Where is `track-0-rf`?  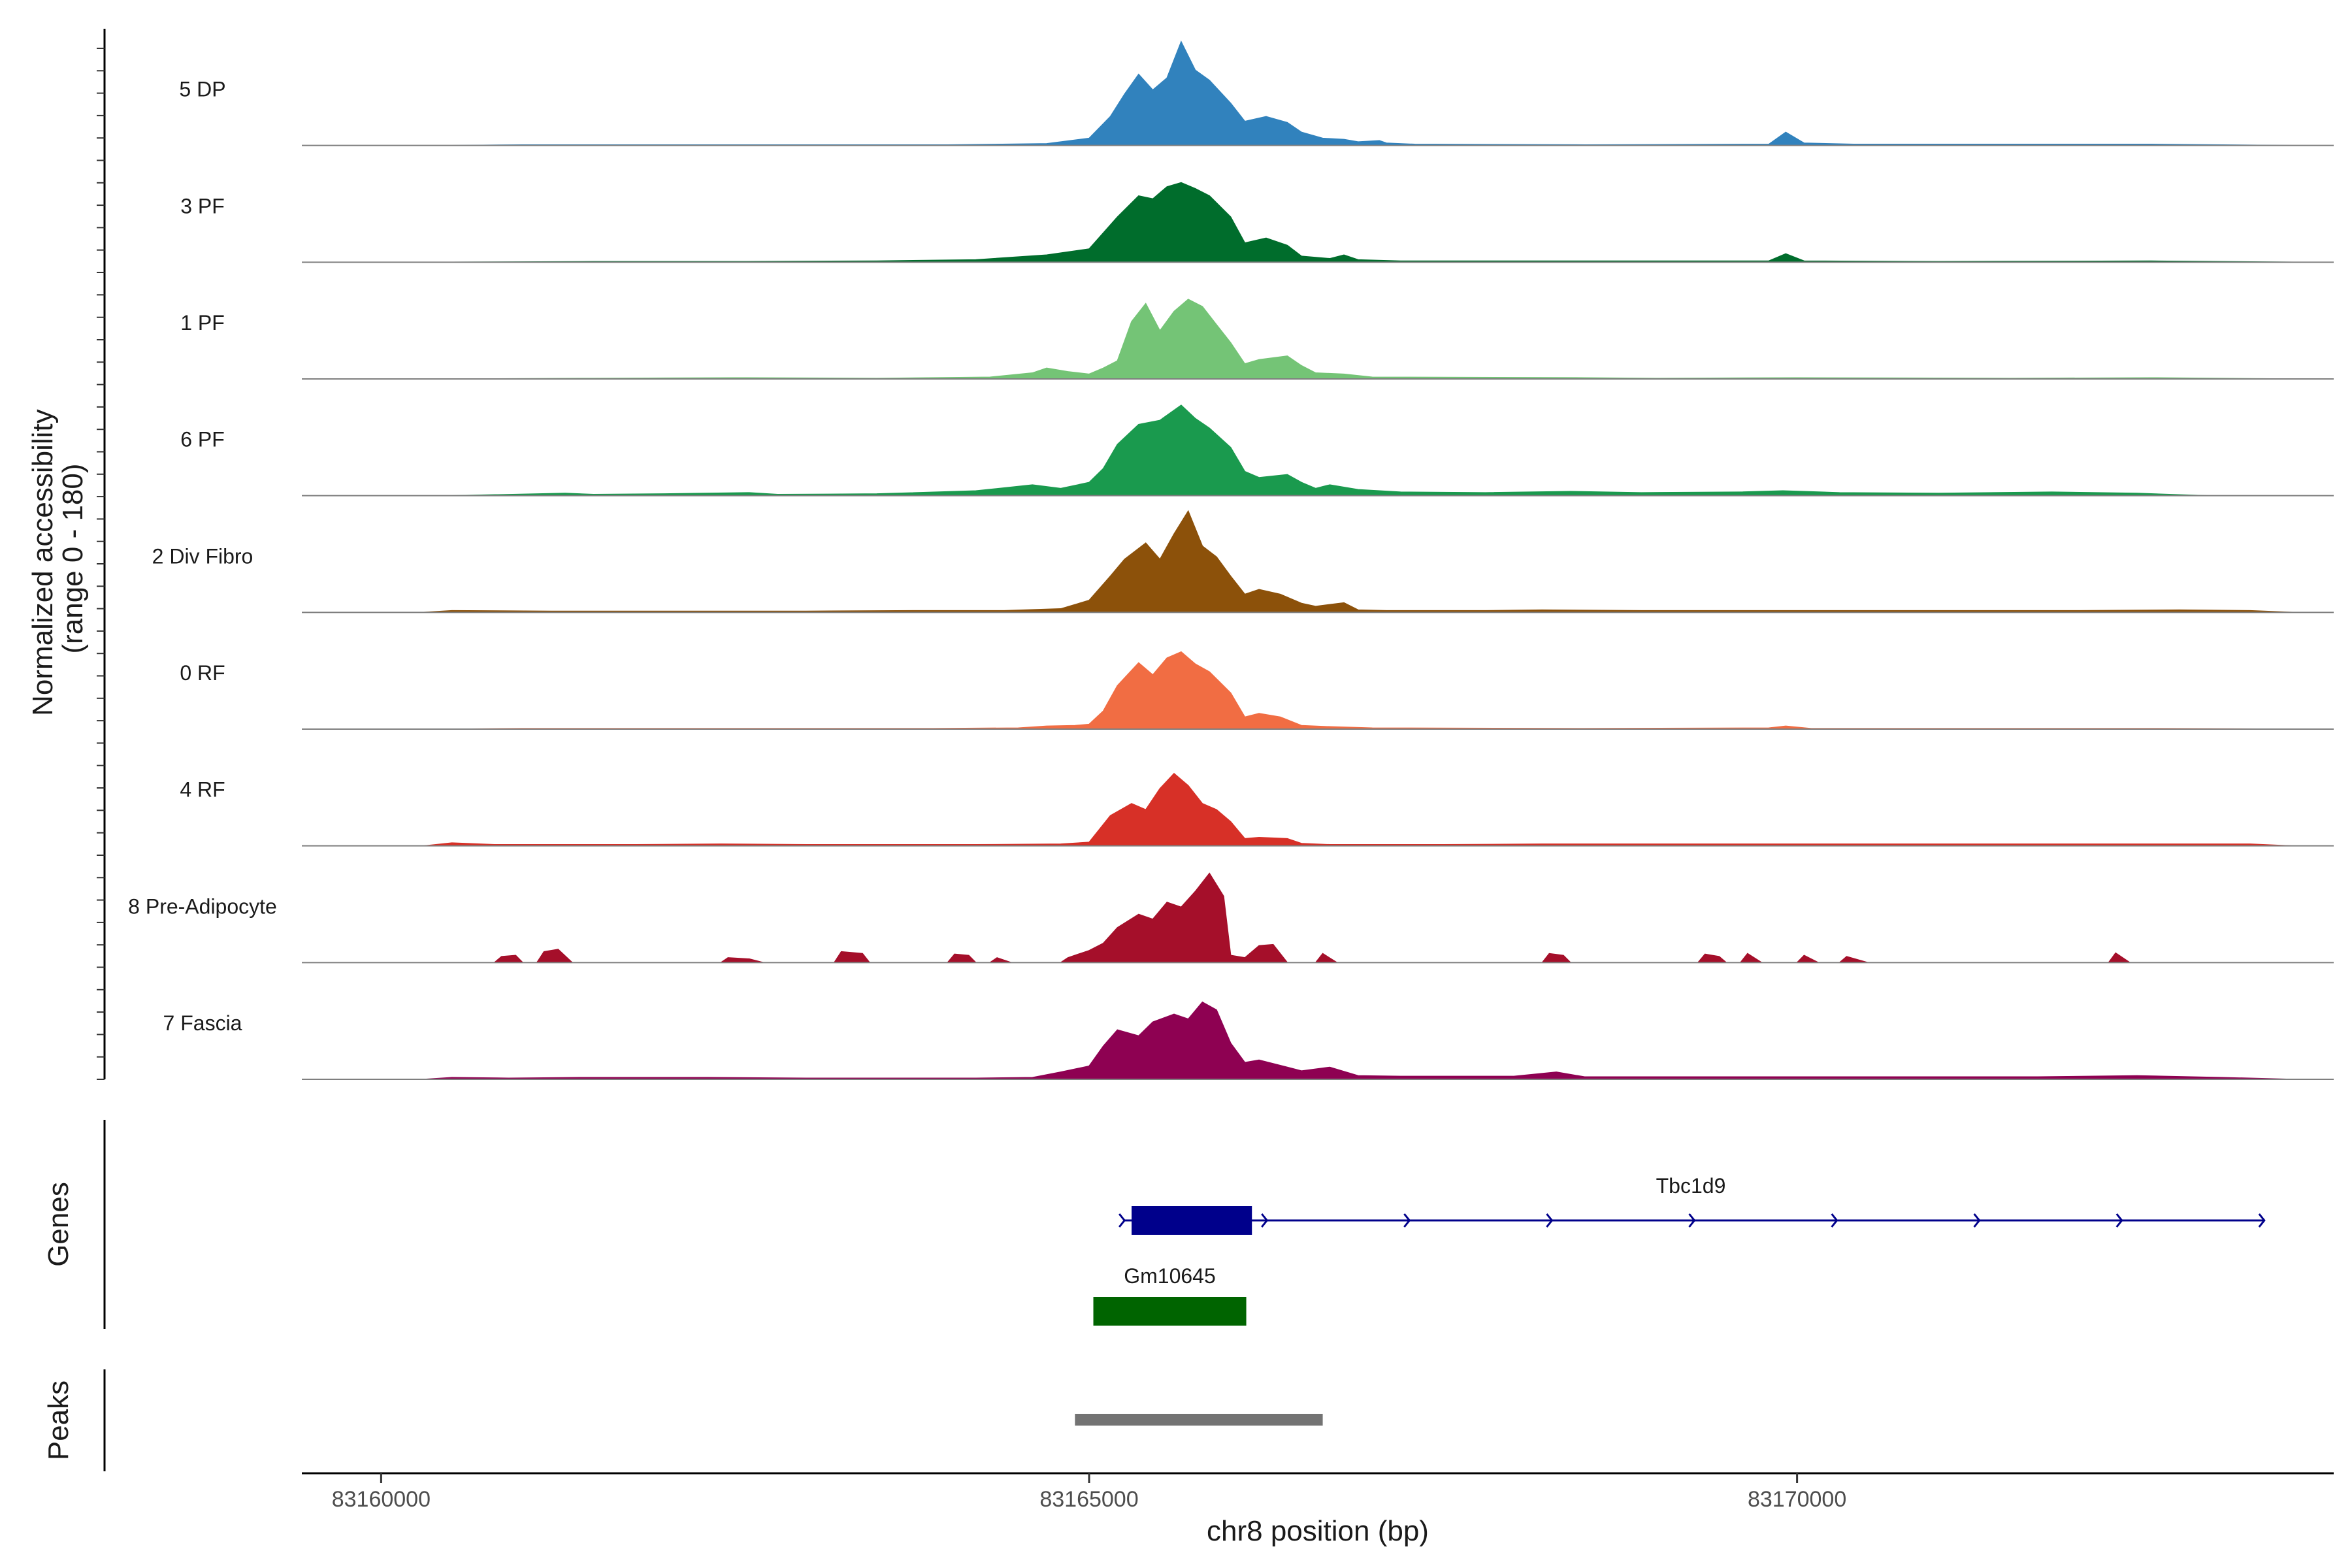 track-0-rf is located at coordinates (1318, 690).